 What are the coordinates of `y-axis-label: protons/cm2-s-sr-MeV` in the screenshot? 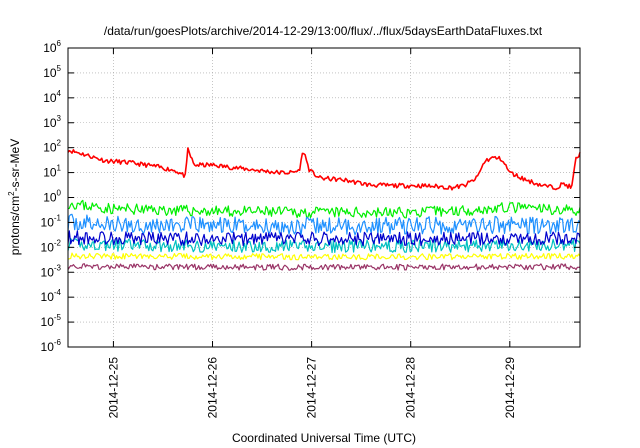 It's located at (14, 197).